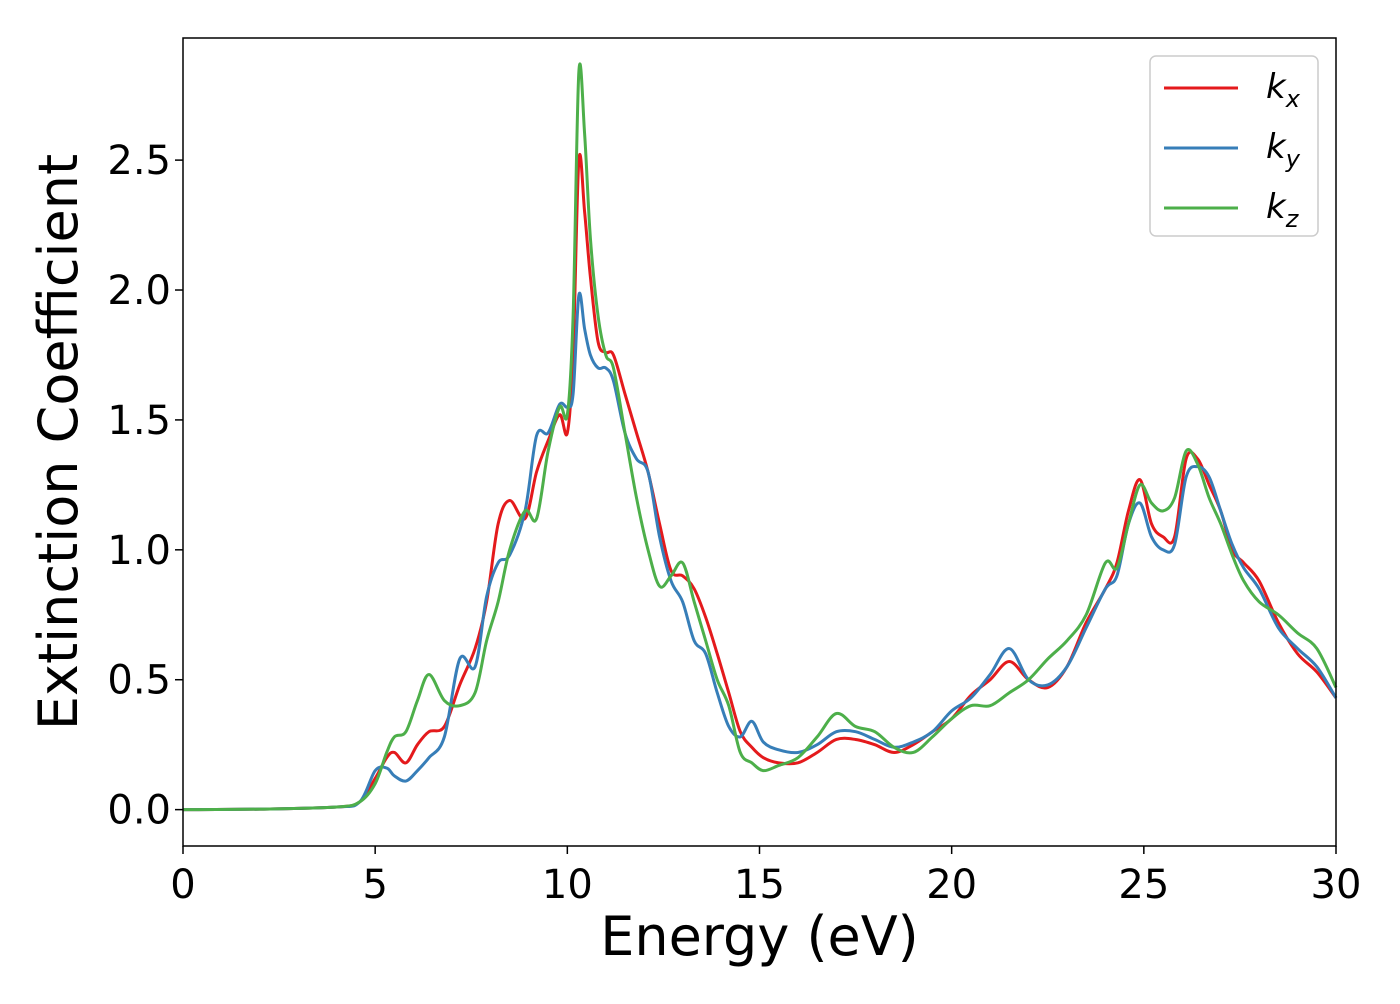 The width and height of the screenshot is (1400, 1004). Describe the element at coordinates (58, 442) in the screenshot. I see `y-axis-title: Extinction Coefficient` at that location.